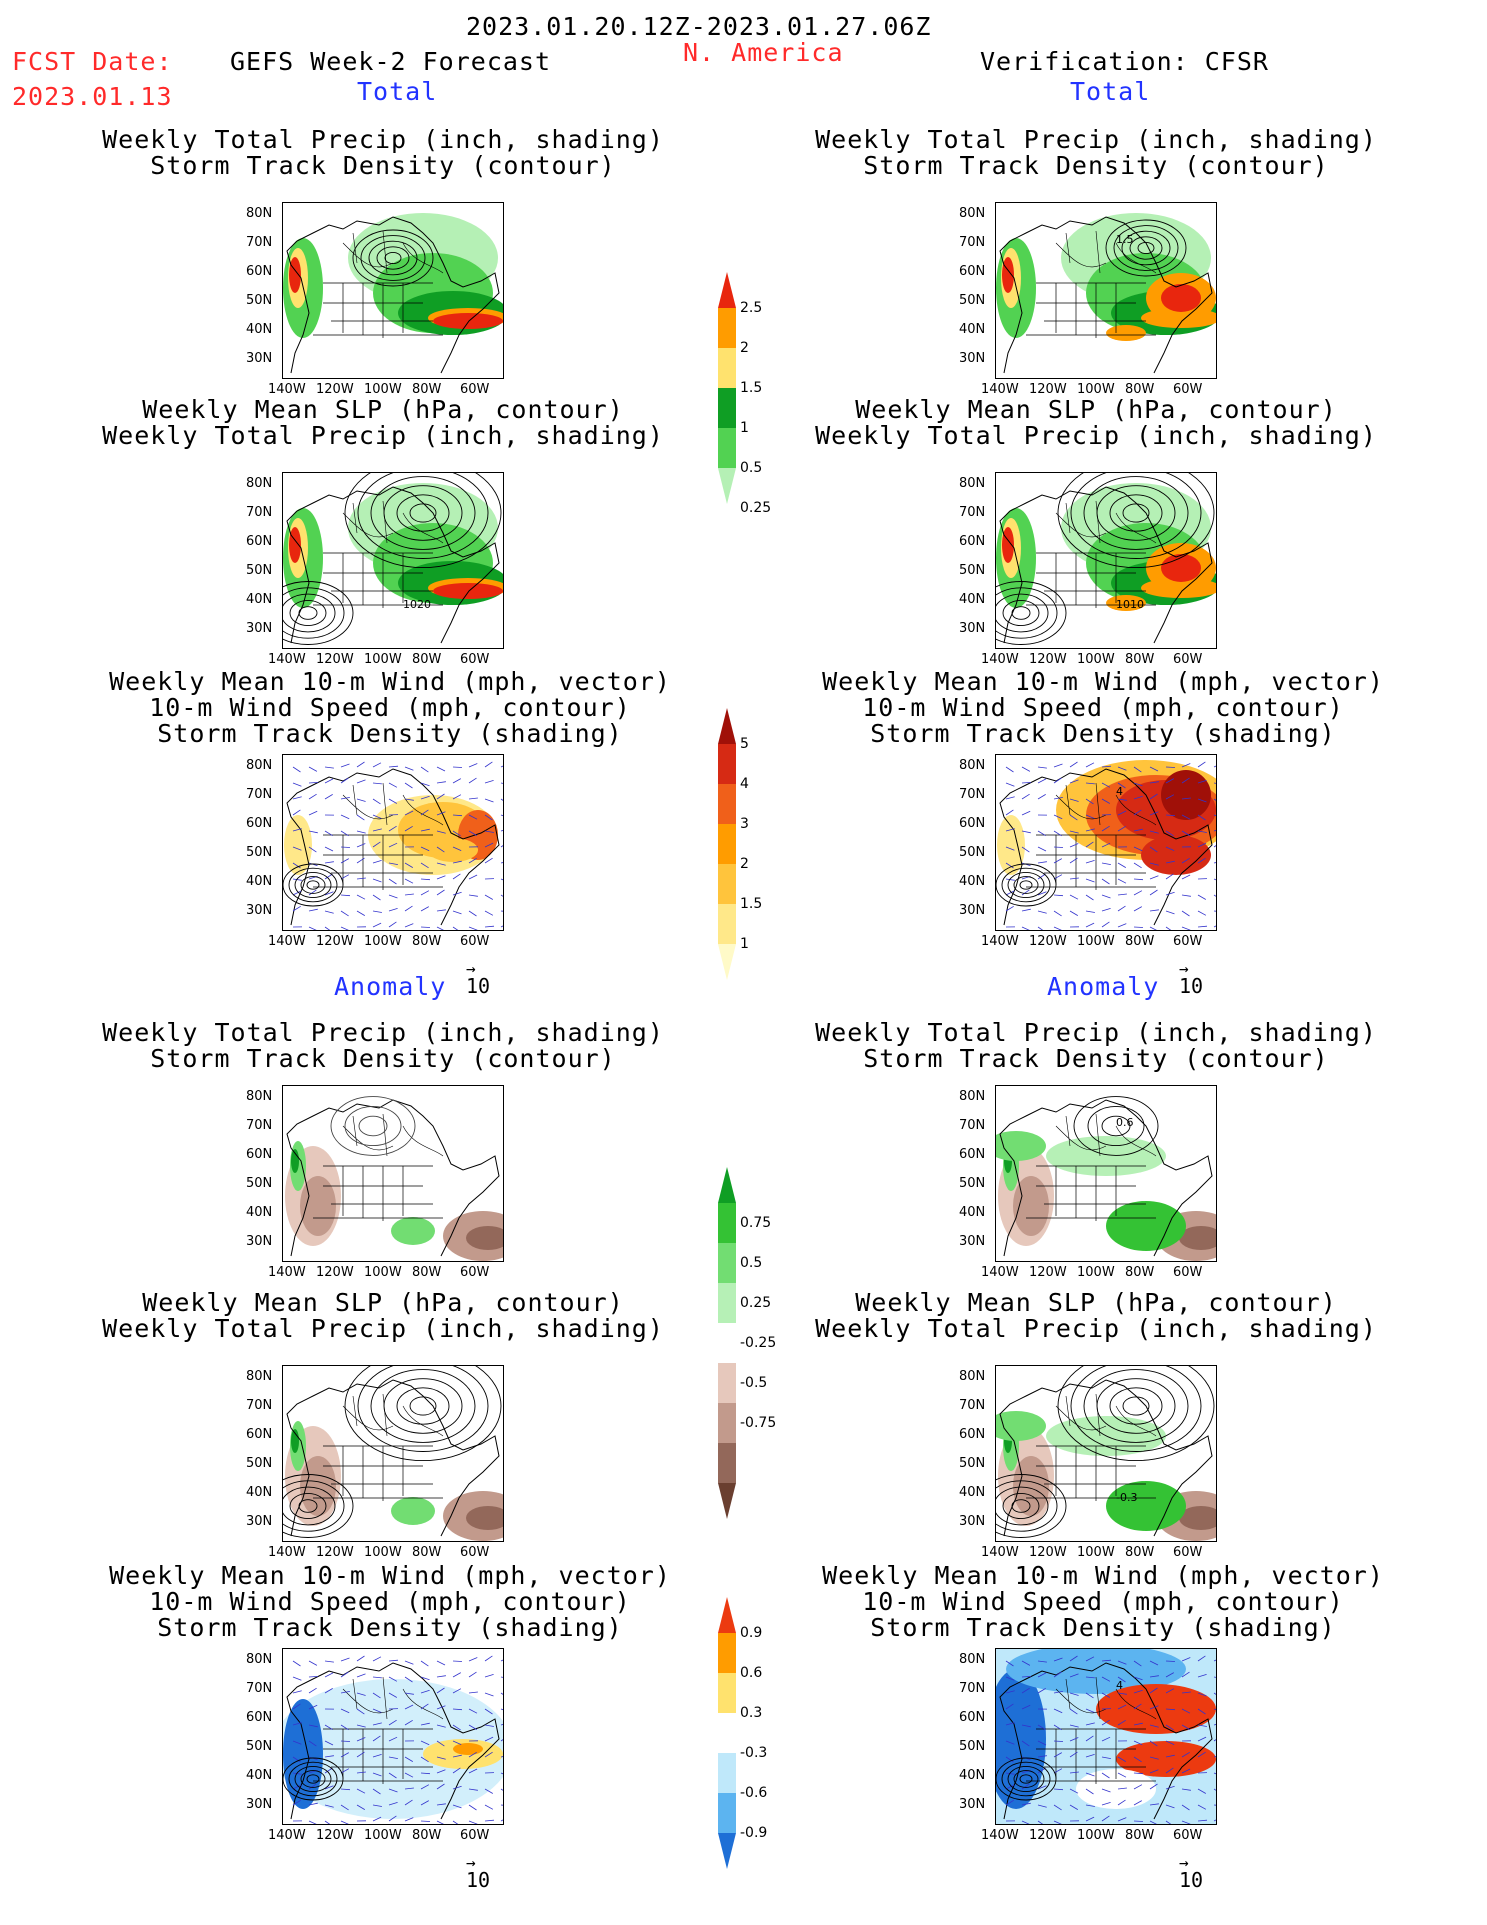  Describe the element at coordinates (727, 1851) in the screenshot. I see `colorbar-anom-storm-bottom-cap` at that location.